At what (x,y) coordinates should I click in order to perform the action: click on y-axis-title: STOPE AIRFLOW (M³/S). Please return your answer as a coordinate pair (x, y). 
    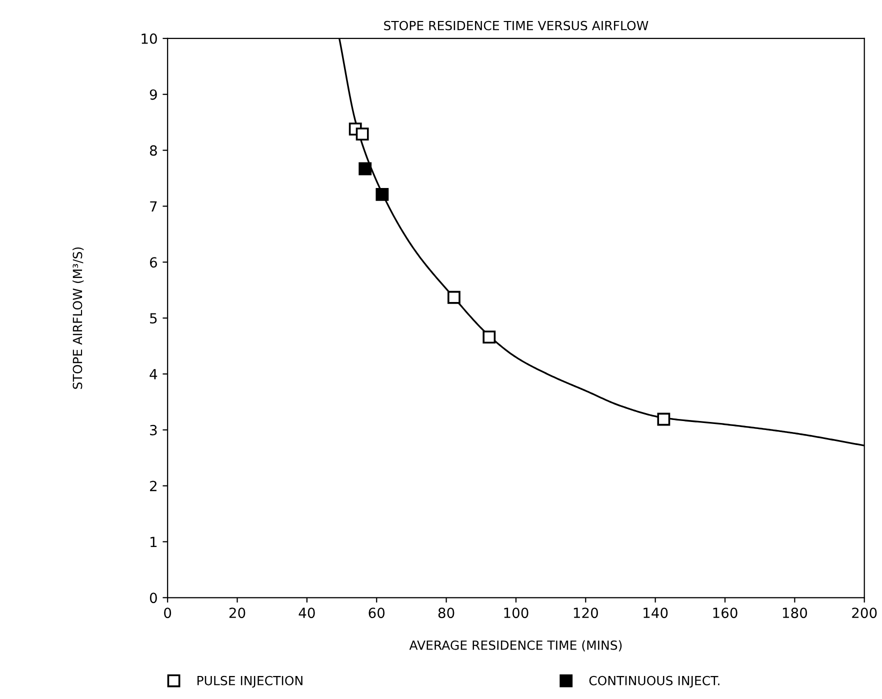
    Looking at the image, I should click on (78, 318).